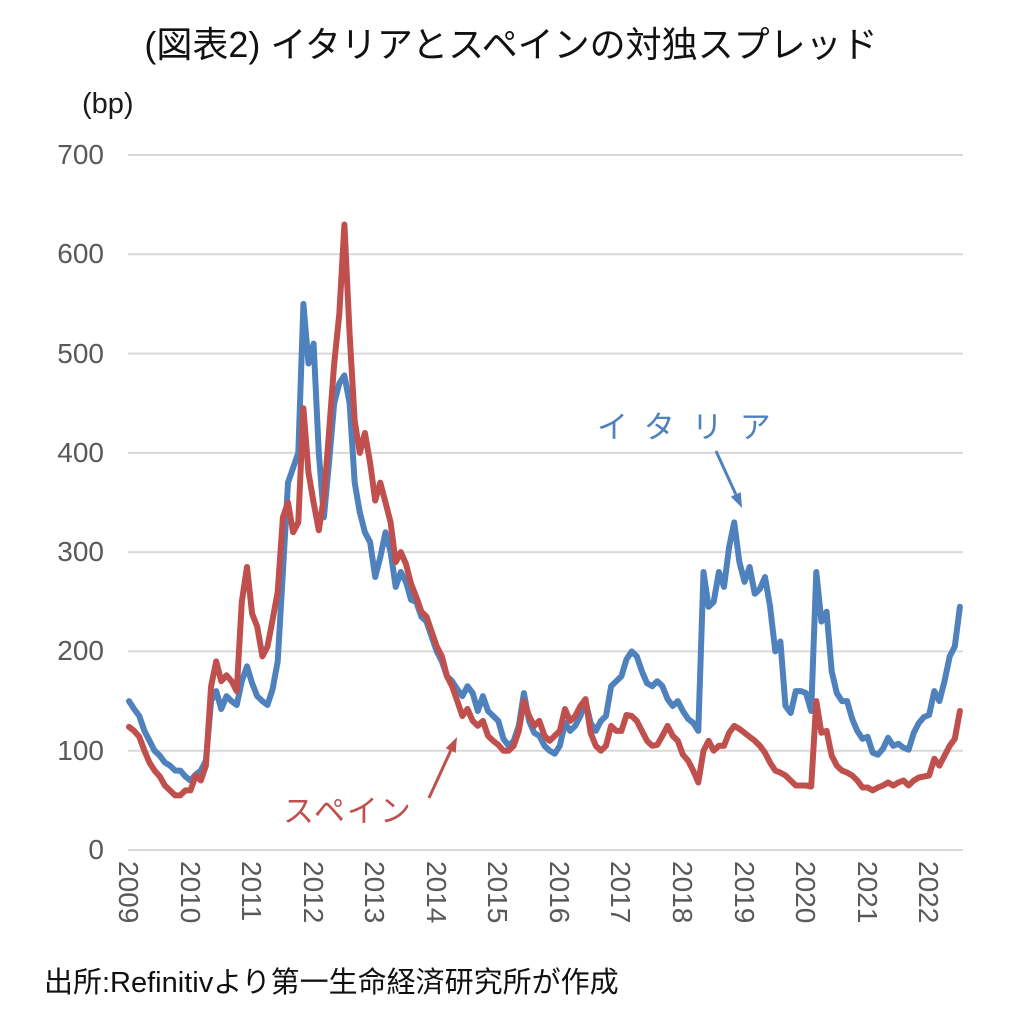  What do you see at coordinates (692, 427) in the screenshot?
I see `italy-series-label: イタリア` at bounding box center [692, 427].